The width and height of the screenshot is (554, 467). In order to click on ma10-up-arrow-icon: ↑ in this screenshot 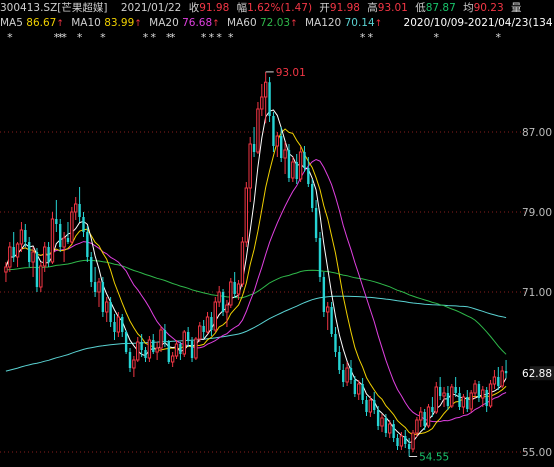, I will do `click(138, 24)`.